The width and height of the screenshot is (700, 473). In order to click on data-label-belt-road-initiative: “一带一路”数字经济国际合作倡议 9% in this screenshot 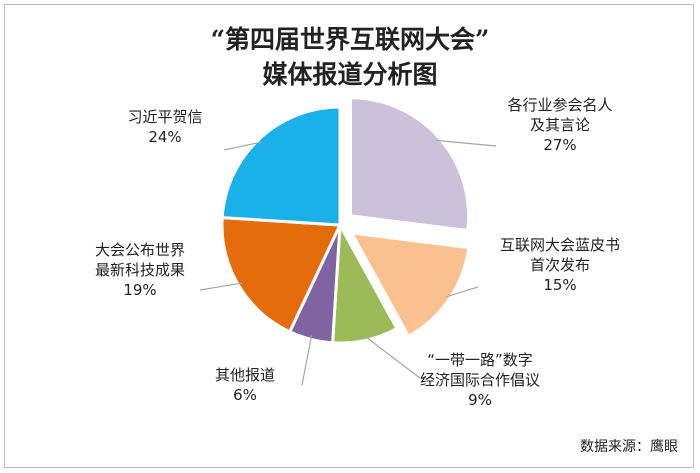, I will do `click(480, 380)`.